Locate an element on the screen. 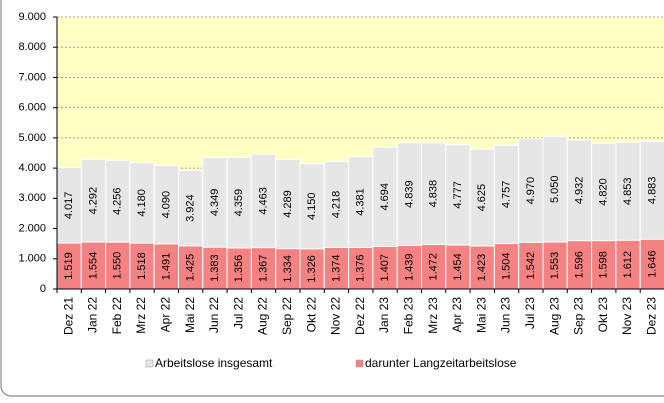 Image resolution: width=664 pixels, height=403 pixels. data-label: 1.518 is located at coordinates (142, 266).